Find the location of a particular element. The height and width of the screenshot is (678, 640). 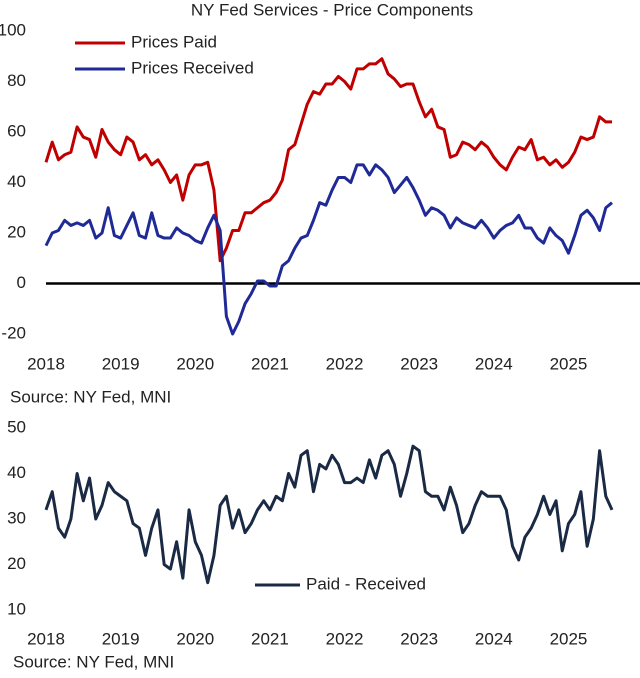

y-tick-label: 80 is located at coordinates (16, 80).